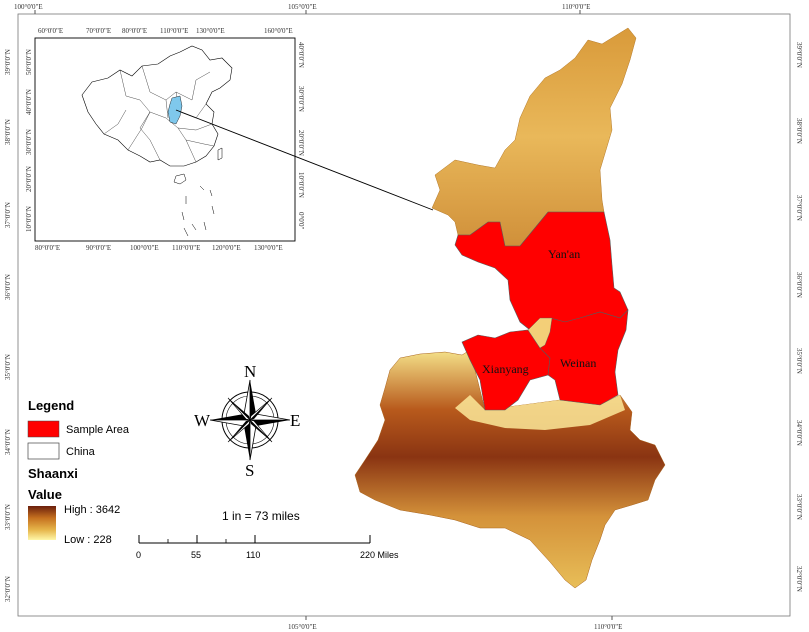  What do you see at coordinates (220, 154) in the screenshot?
I see `inset-taiwan` at bounding box center [220, 154].